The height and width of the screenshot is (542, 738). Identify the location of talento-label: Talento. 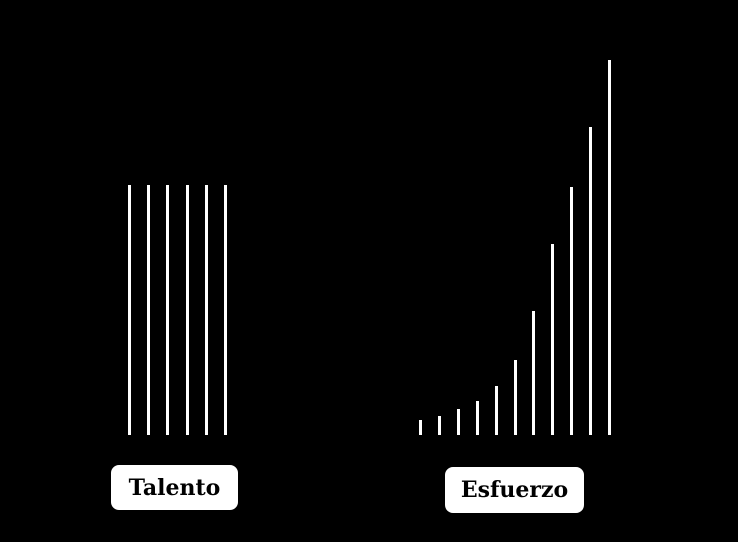
(174, 487).